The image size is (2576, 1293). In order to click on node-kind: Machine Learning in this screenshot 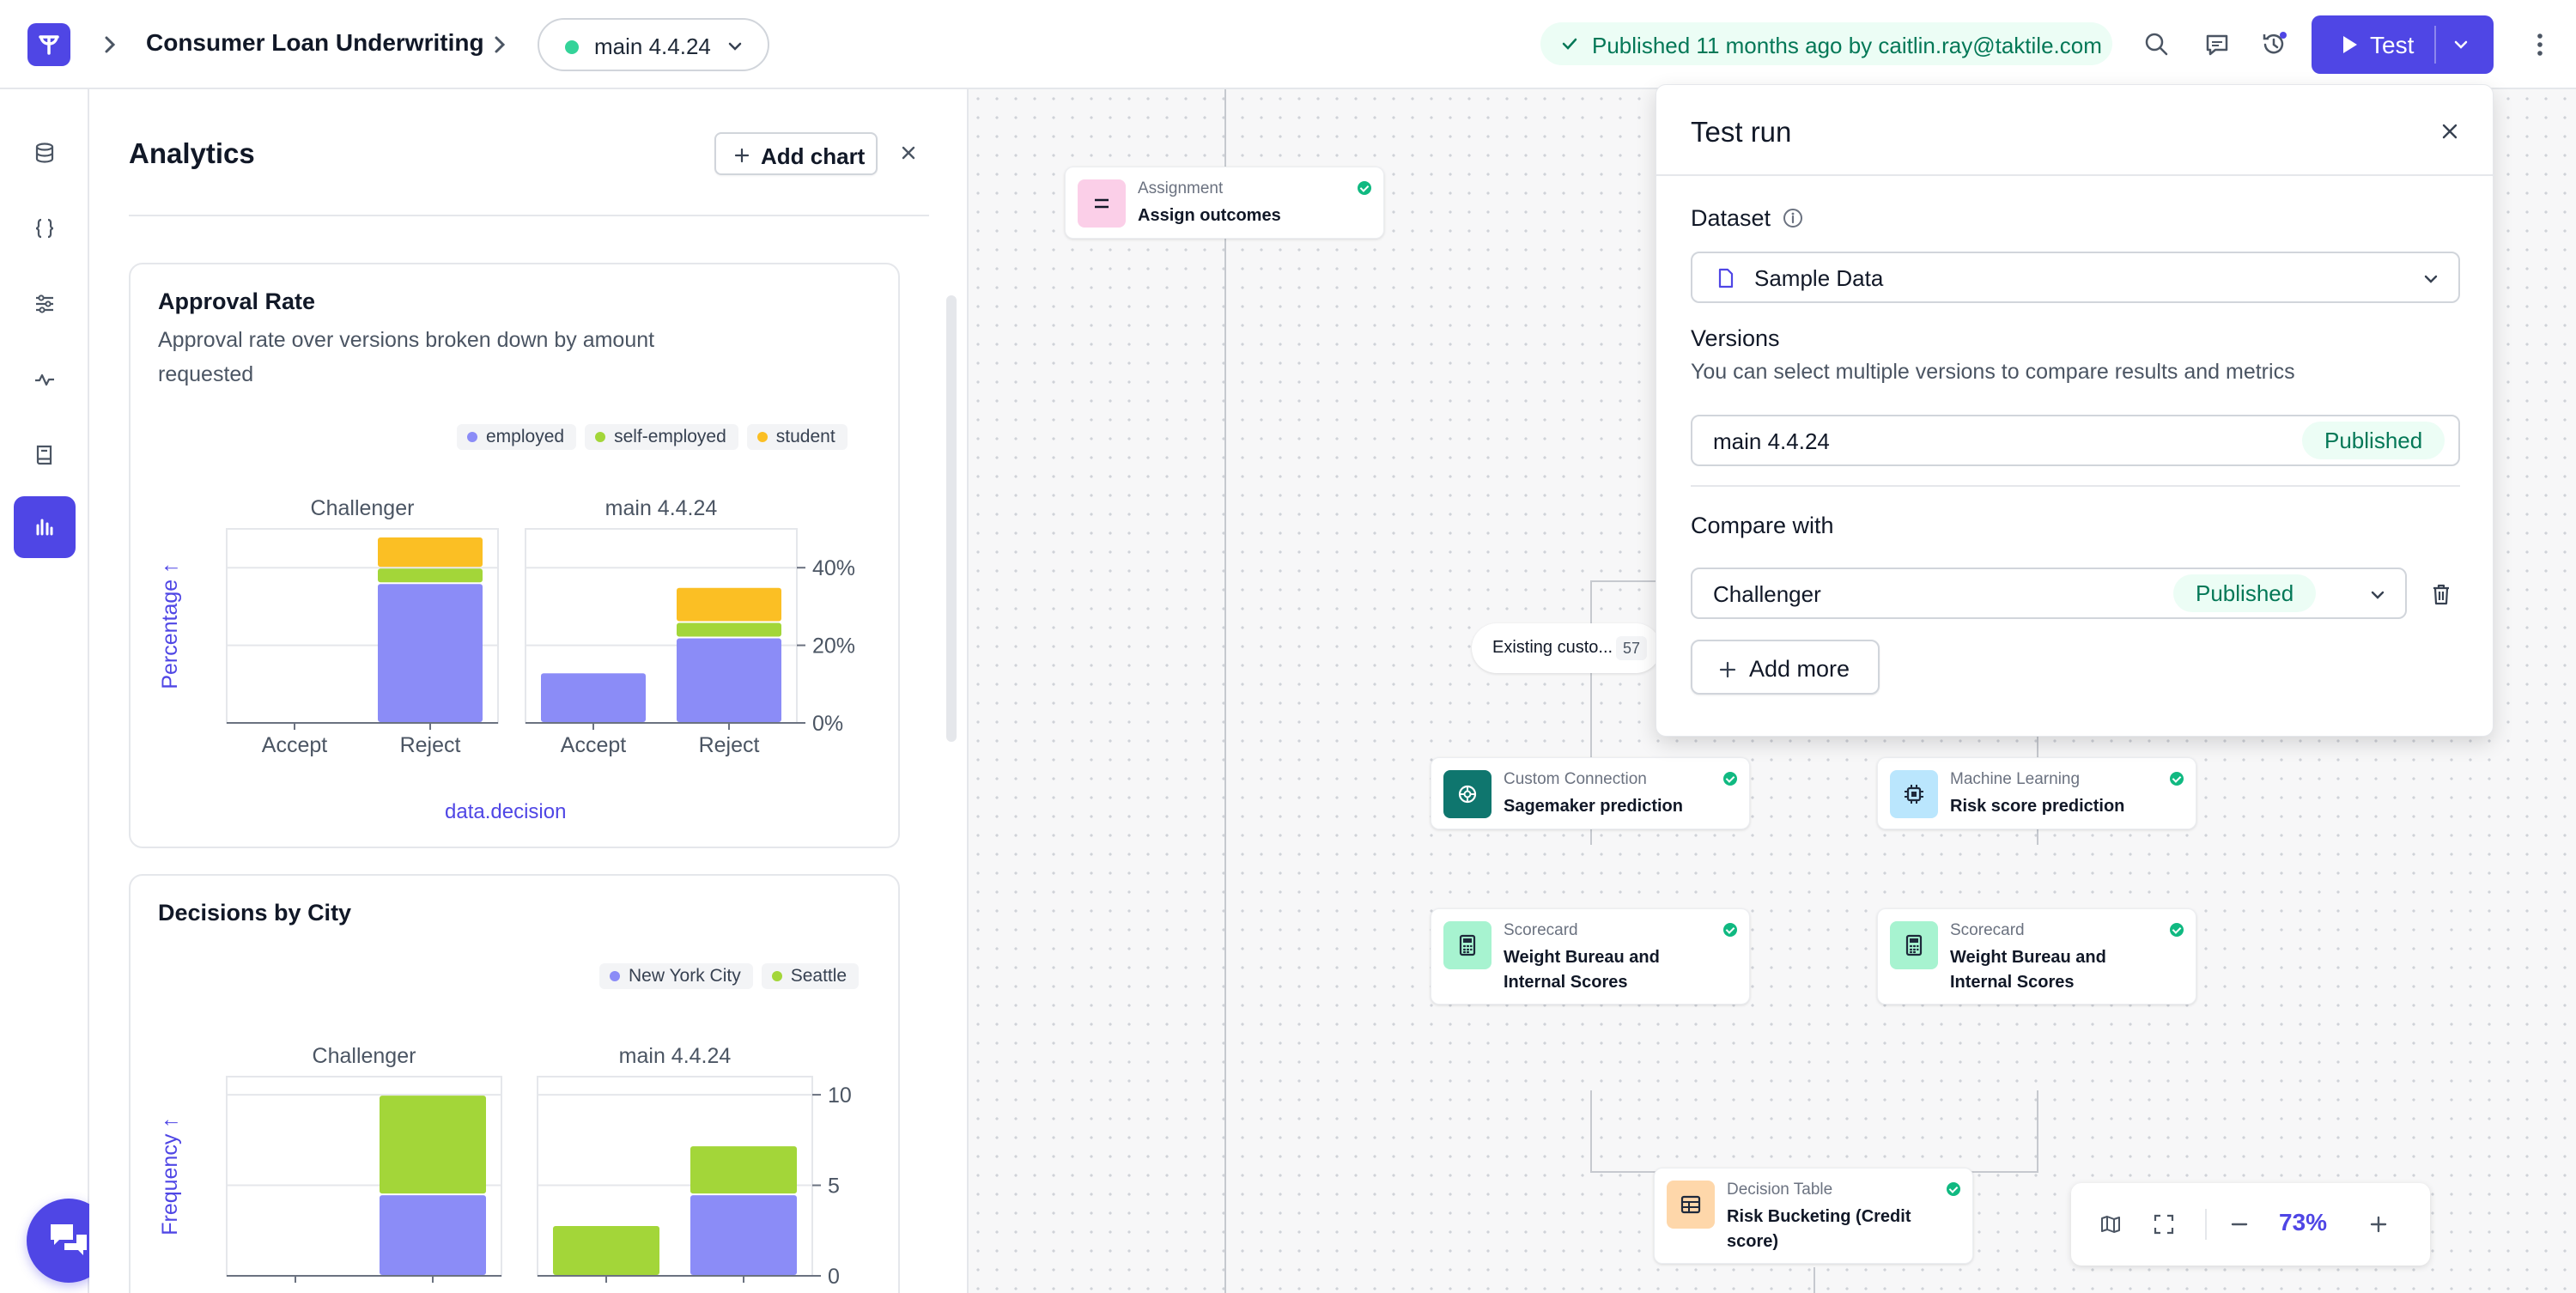, I will do `click(2016, 779)`.